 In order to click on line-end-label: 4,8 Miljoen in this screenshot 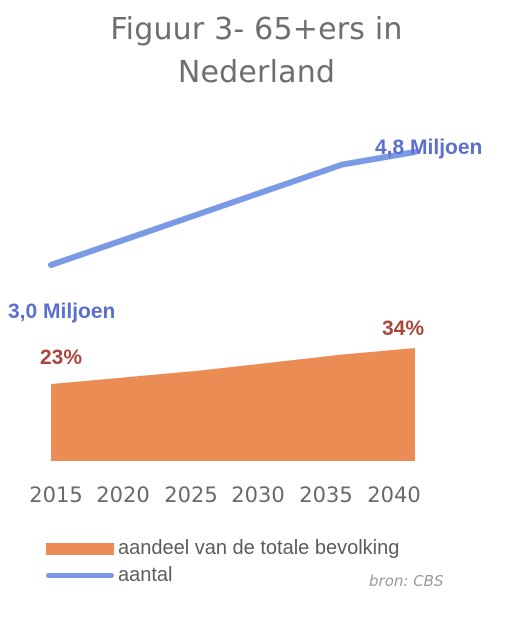, I will do `click(429, 147)`.